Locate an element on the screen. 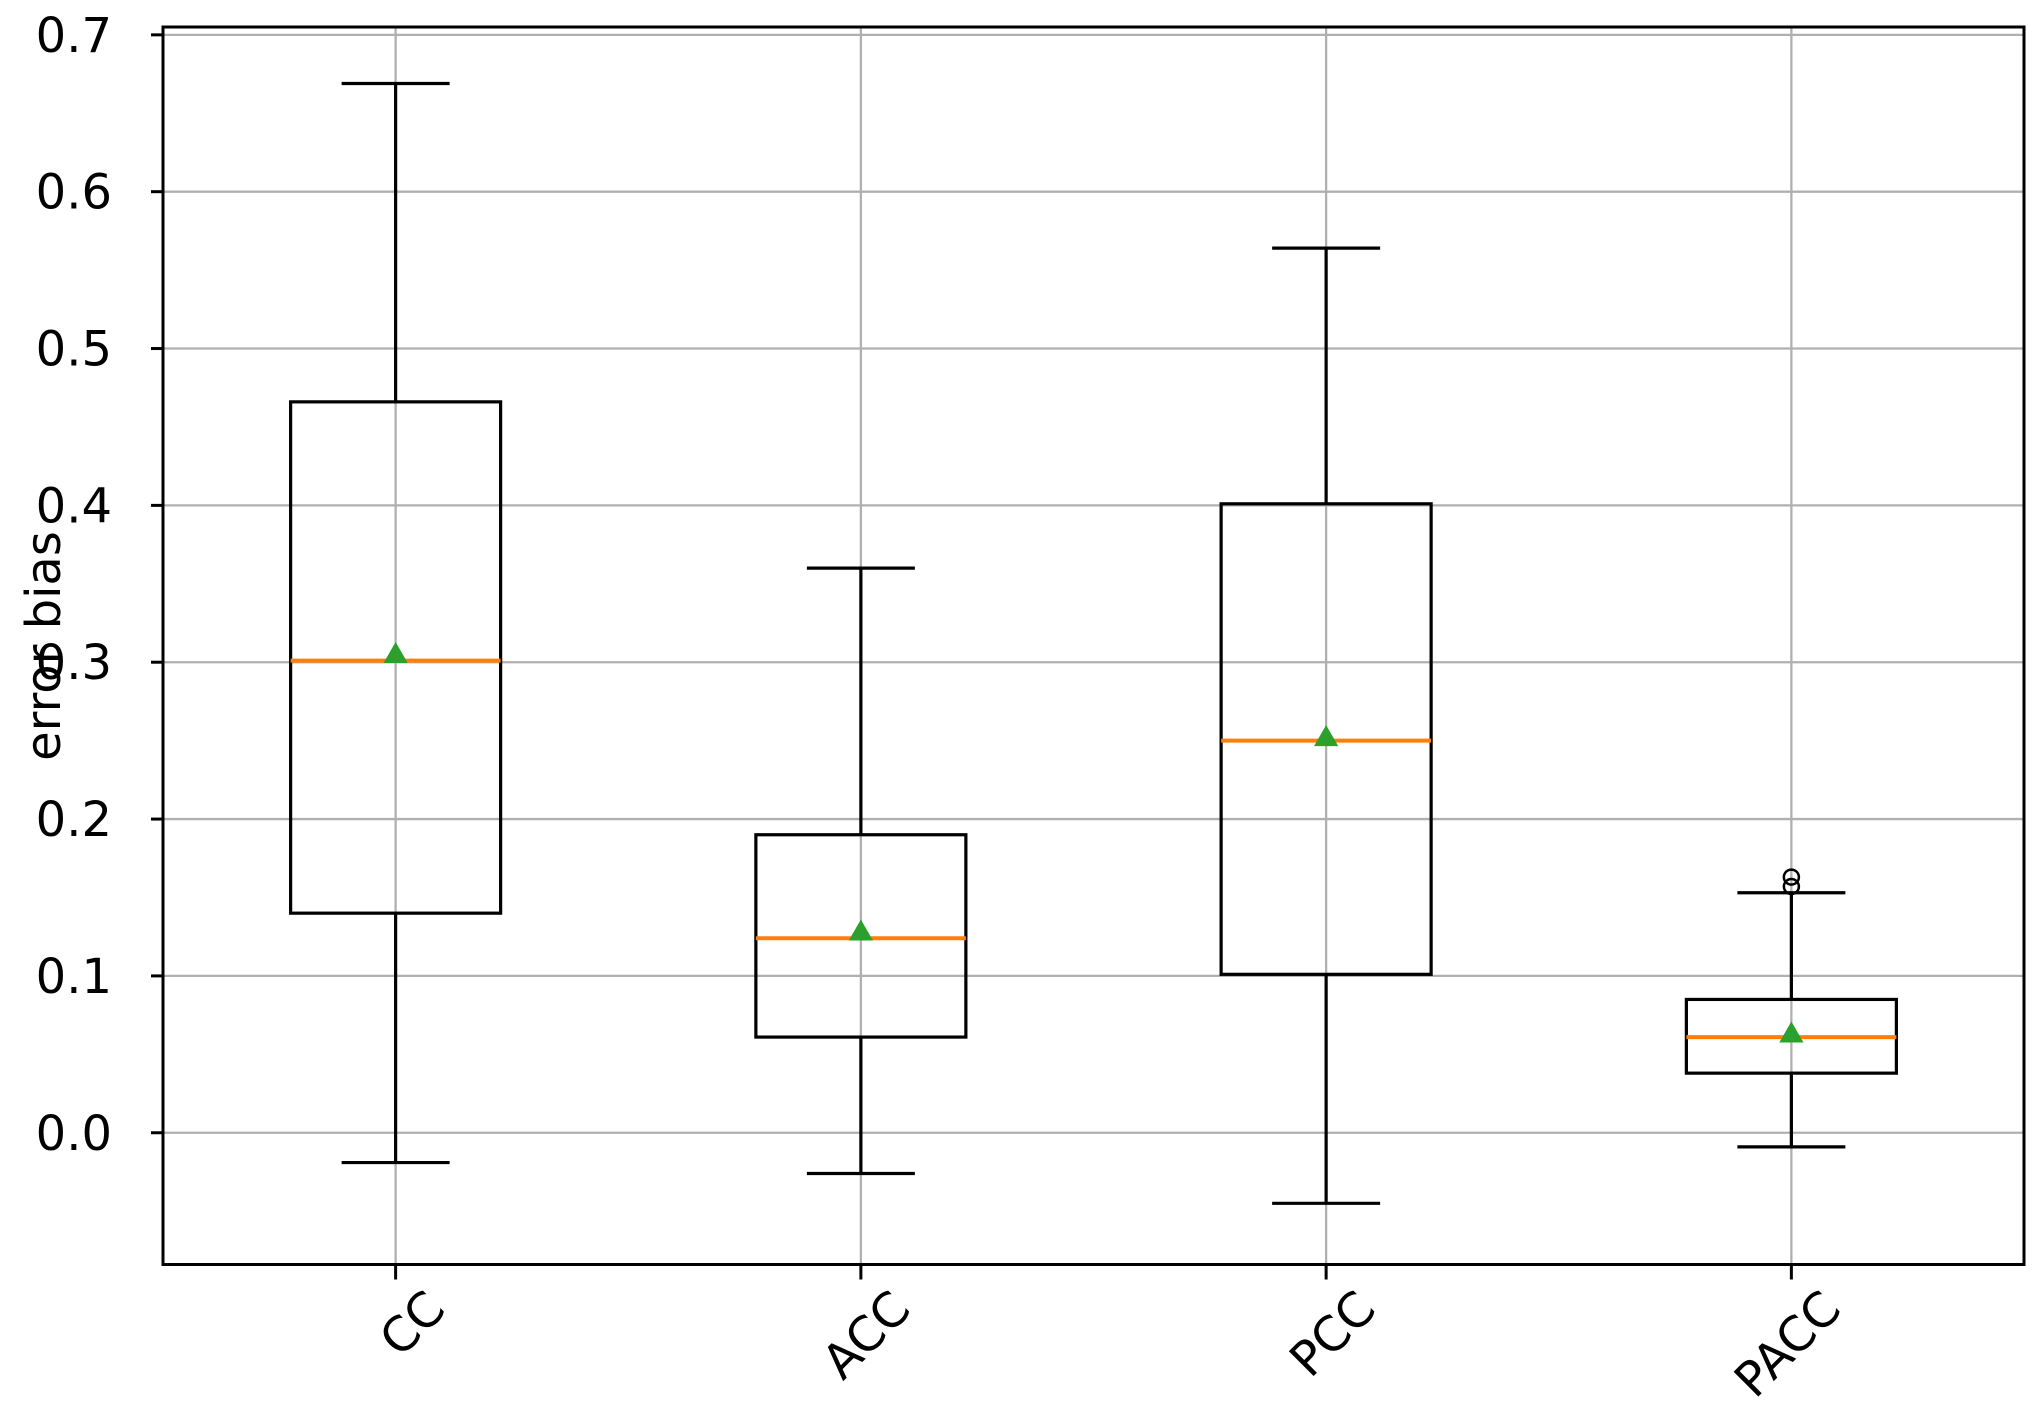  mean-marker-ACC is located at coordinates (860, 930).